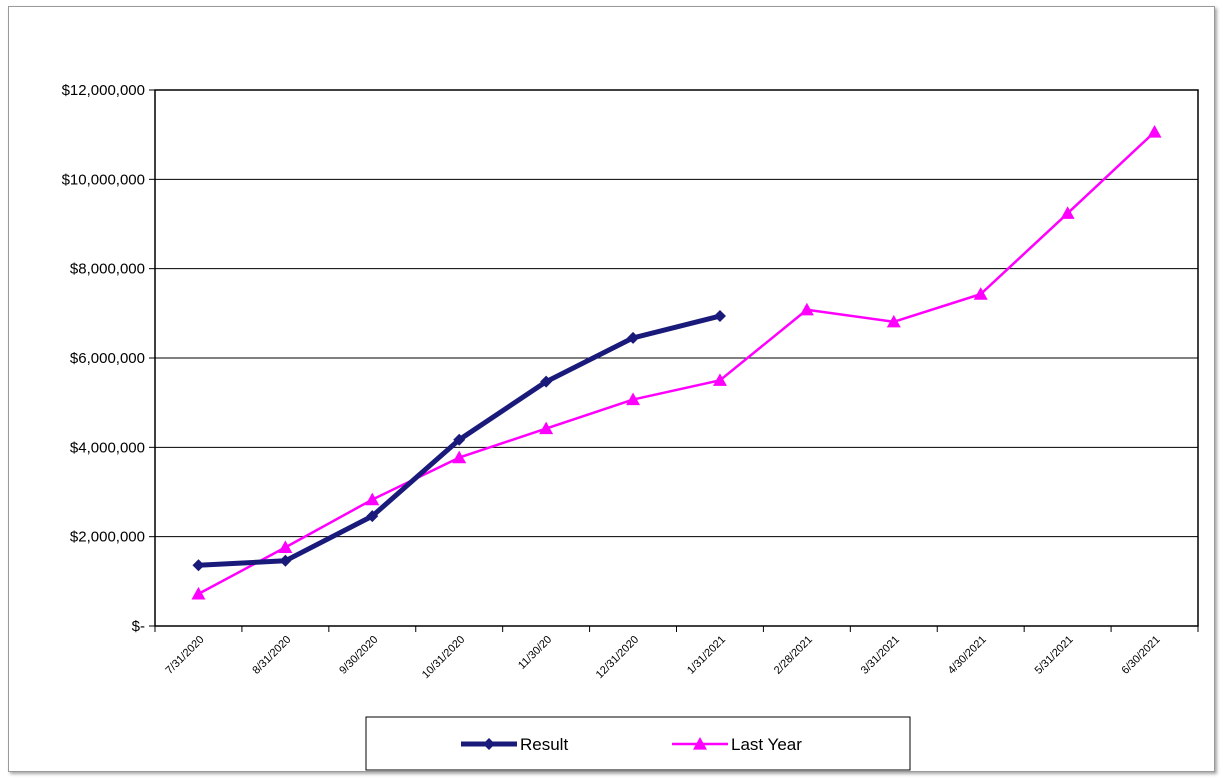 The image size is (1223, 780). What do you see at coordinates (967, 655) in the screenshot?
I see `x-tick-label: 4/30/2021` at bounding box center [967, 655].